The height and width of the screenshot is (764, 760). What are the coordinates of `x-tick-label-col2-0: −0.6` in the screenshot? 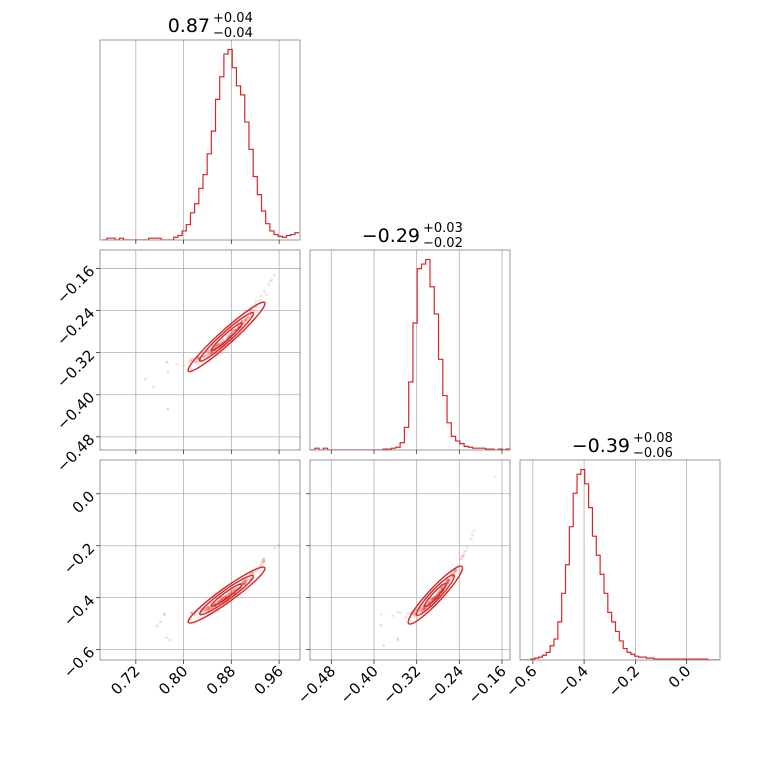 It's located at (521, 681).